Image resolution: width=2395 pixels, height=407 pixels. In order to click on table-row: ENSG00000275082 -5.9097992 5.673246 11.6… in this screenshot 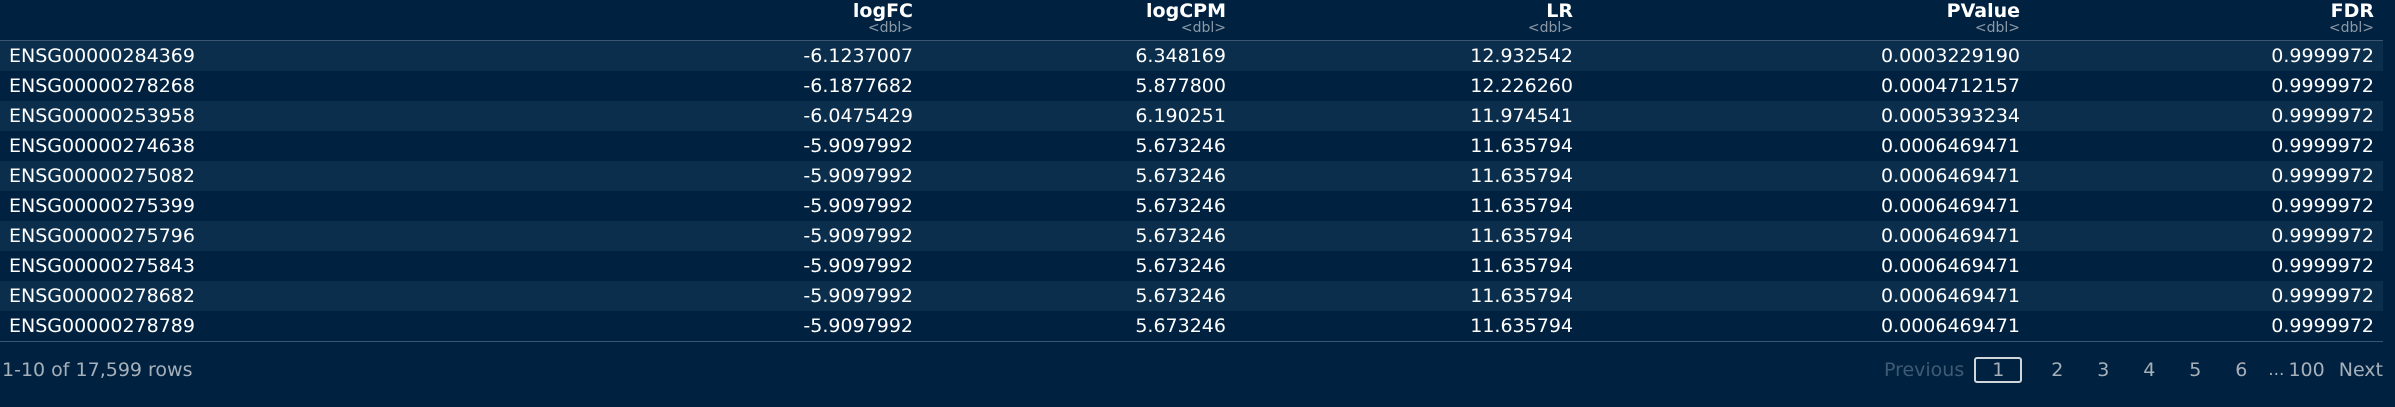, I will do `click(1191, 176)`.